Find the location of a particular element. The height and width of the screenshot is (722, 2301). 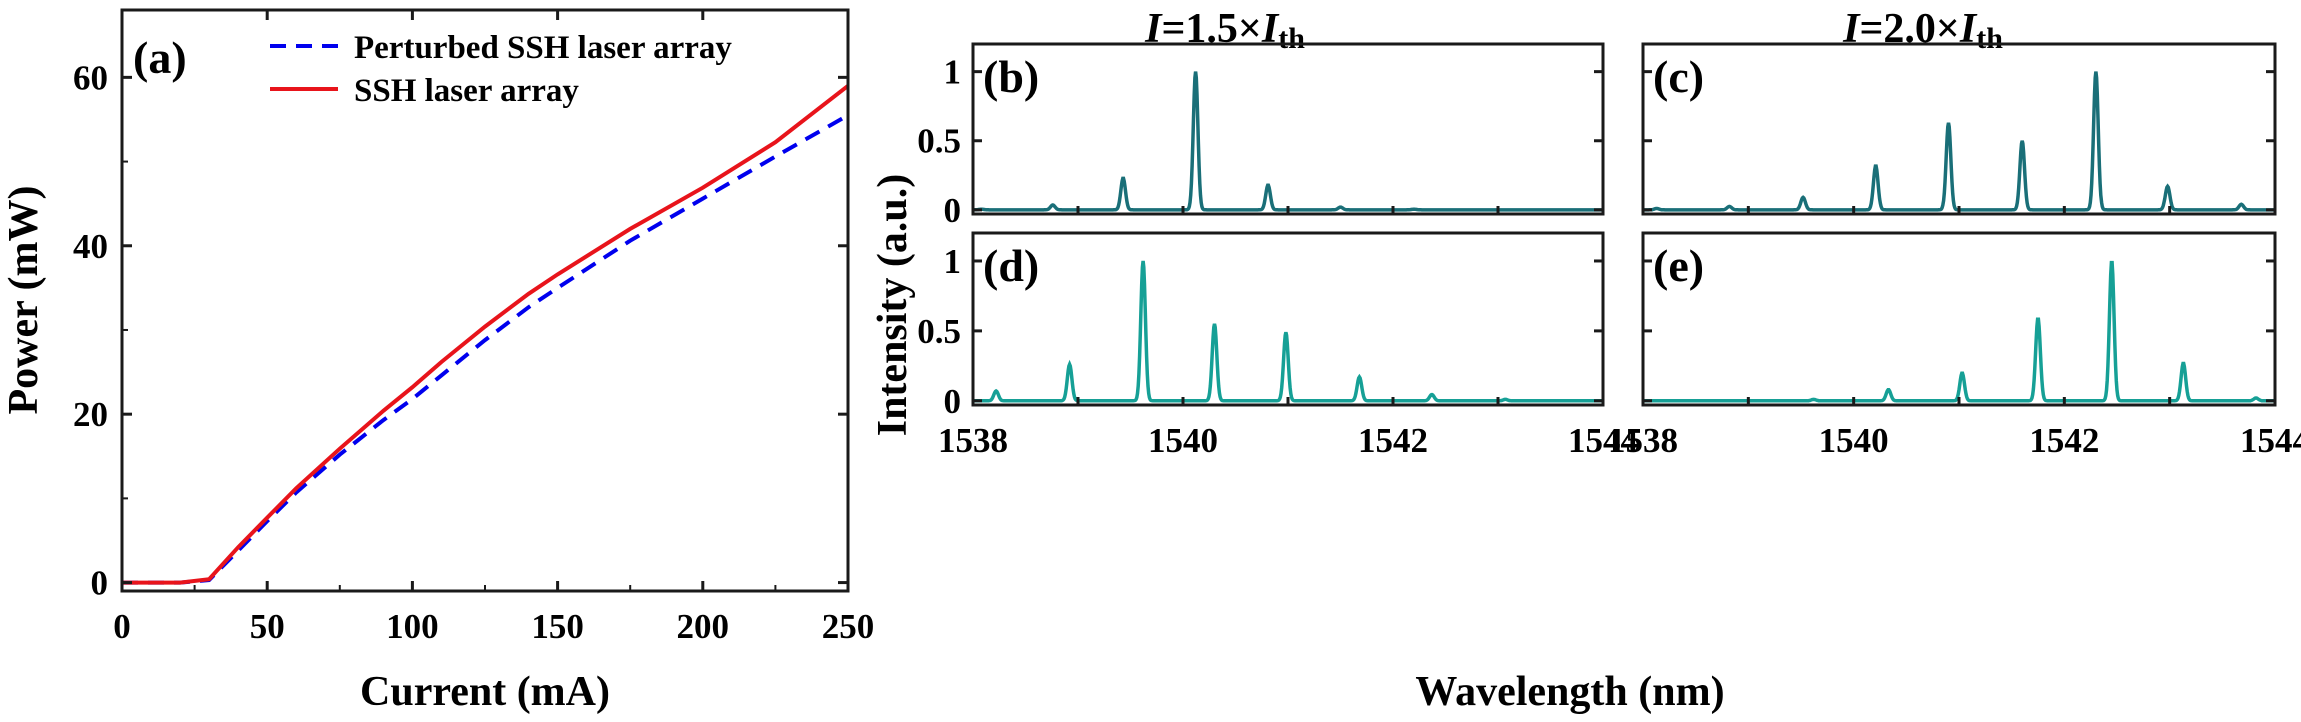

panel-b-frame is located at coordinates (1288, 129).